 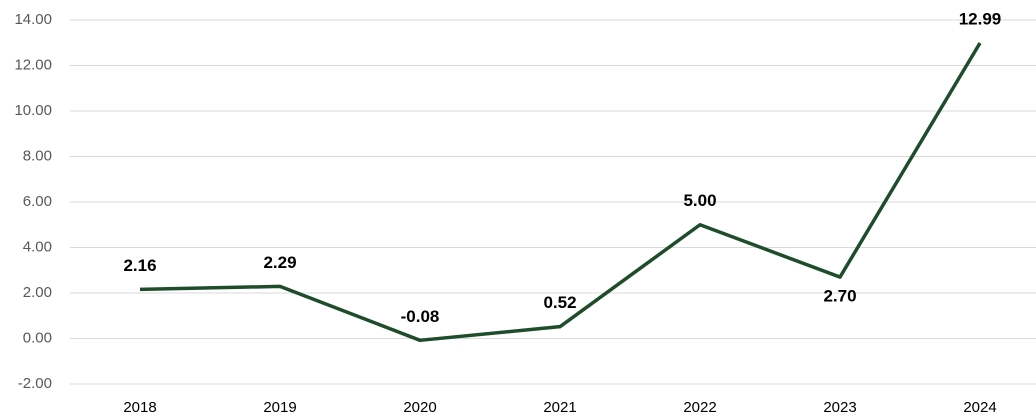 What do you see at coordinates (139, 407) in the screenshot?
I see `x-tick-label: 2018` at bounding box center [139, 407].